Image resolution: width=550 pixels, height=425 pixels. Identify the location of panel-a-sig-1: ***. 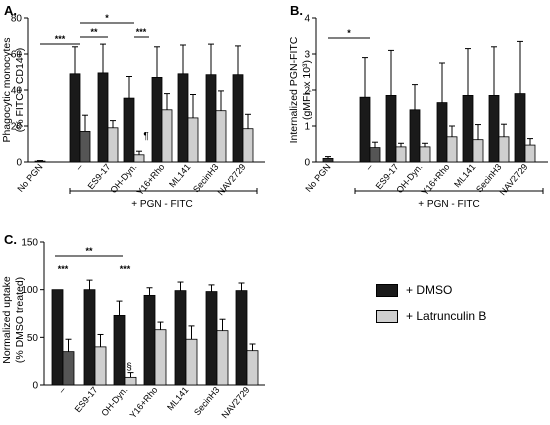
(60, 39).